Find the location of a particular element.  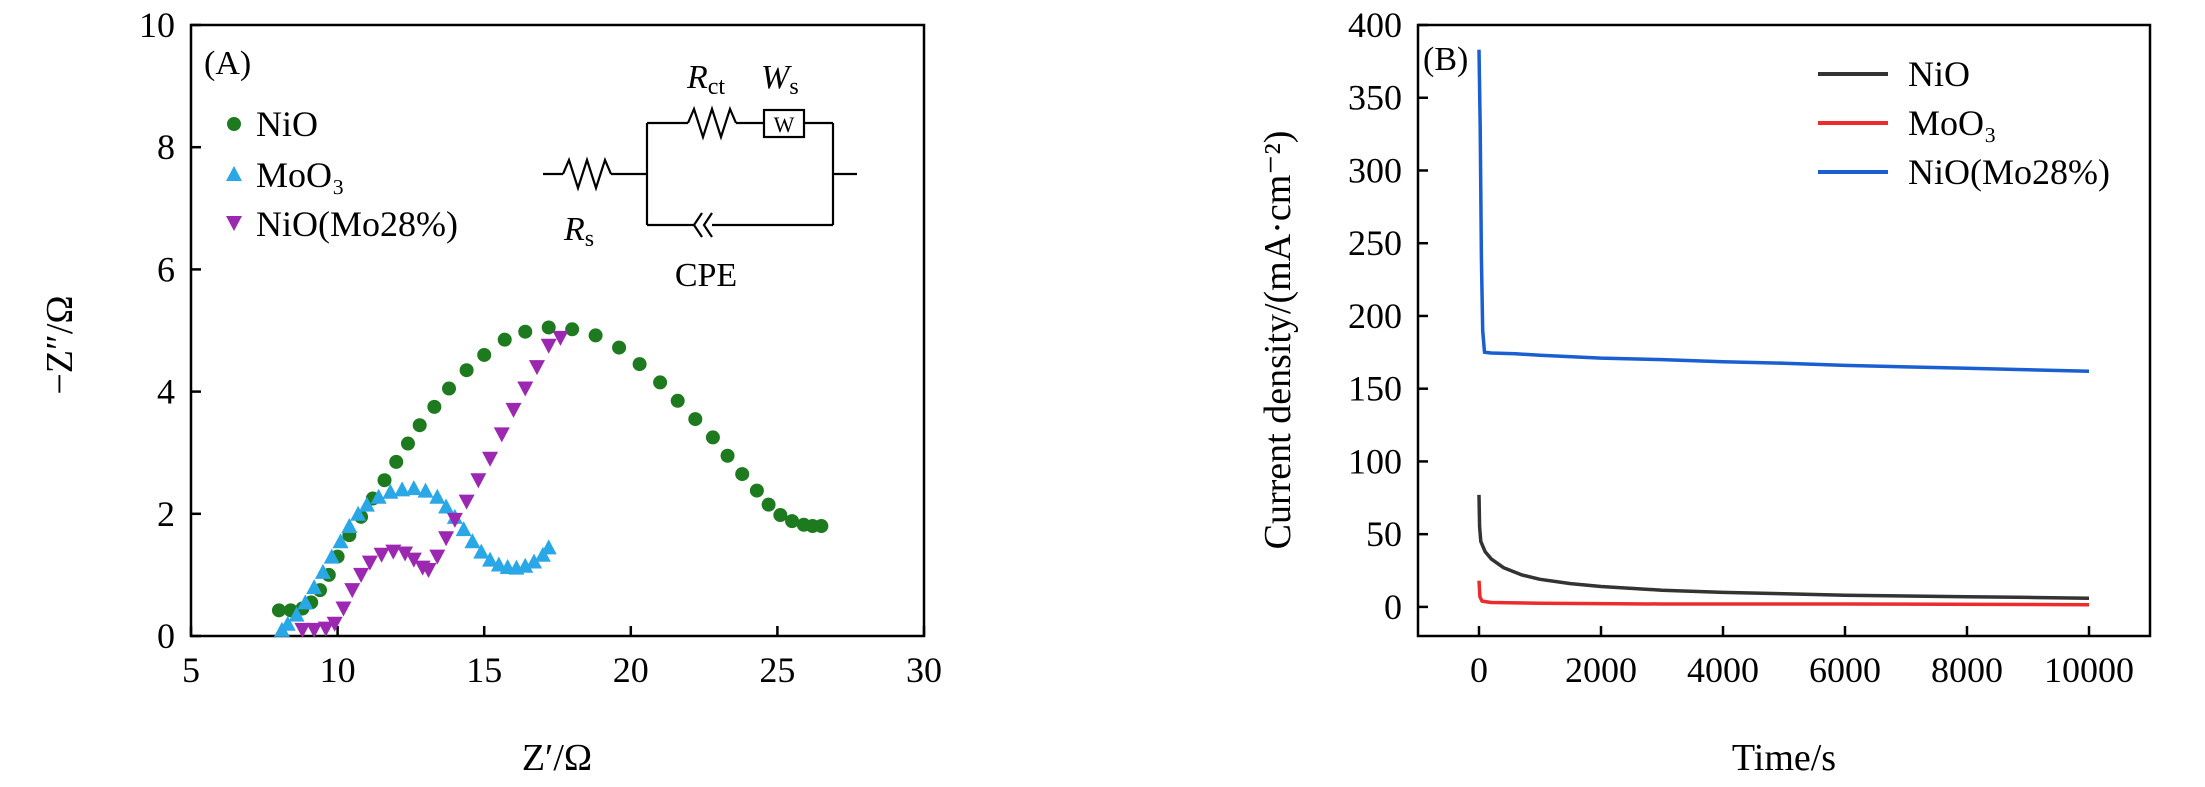

rct-symbol: R is located at coordinates (697, 77).